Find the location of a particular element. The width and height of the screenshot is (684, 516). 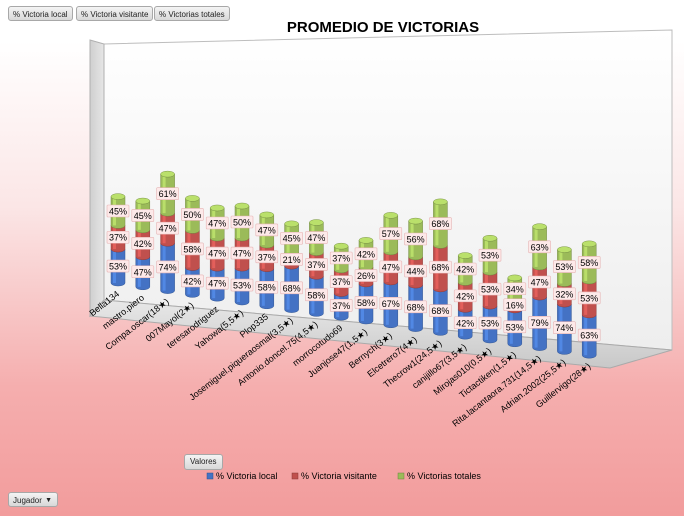

values-field-button: Valores is located at coordinates (203, 462).